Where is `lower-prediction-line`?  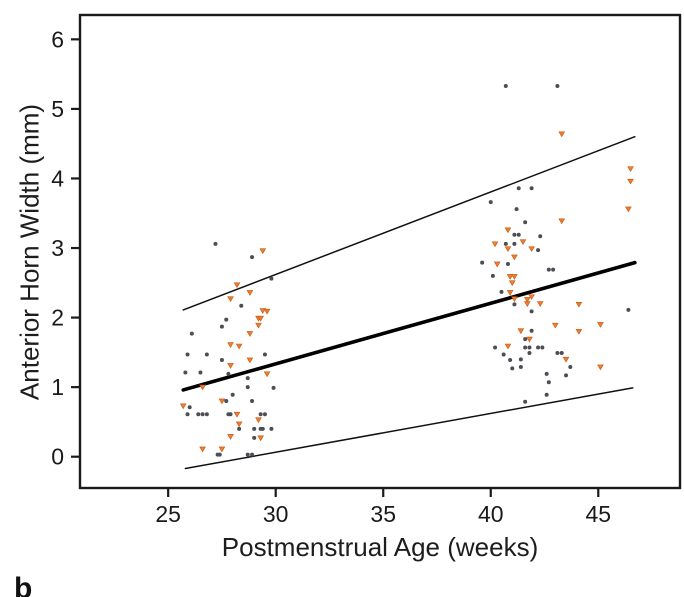
lower-prediction-line is located at coordinates (409, 428).